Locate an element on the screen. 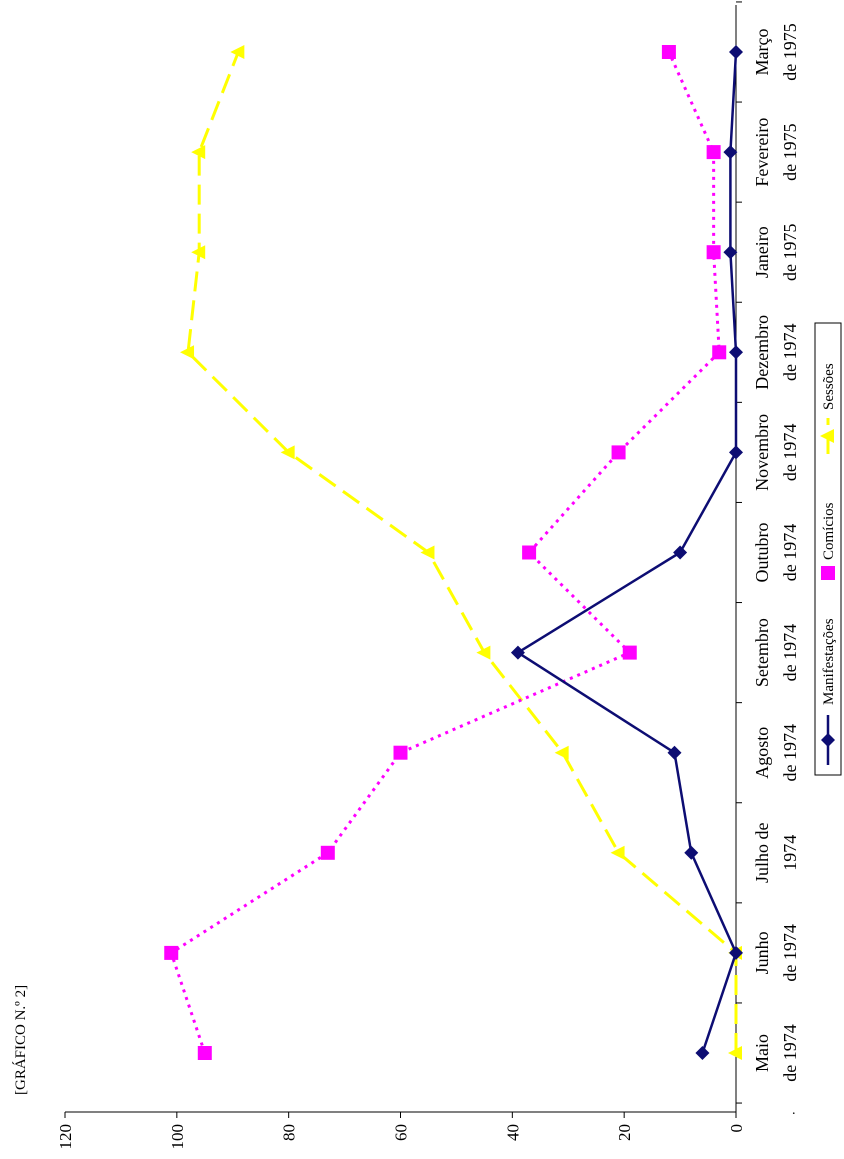  value-tick-label: 20 is located at coordinates (624, 1132).